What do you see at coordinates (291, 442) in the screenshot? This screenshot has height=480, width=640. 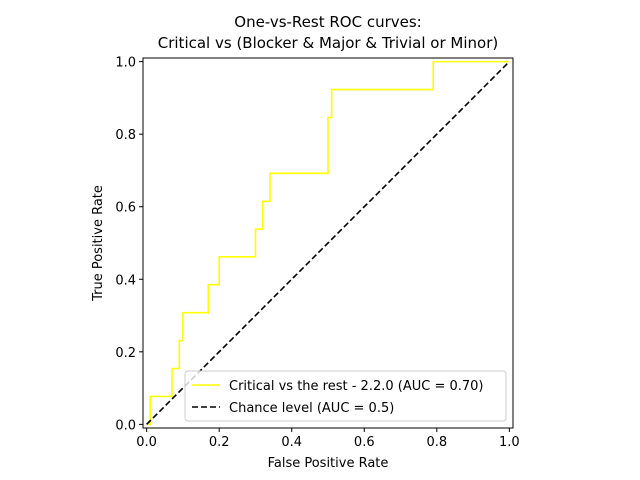 I see `x-tick-label: 0.4` at bounding box center [291, 442].